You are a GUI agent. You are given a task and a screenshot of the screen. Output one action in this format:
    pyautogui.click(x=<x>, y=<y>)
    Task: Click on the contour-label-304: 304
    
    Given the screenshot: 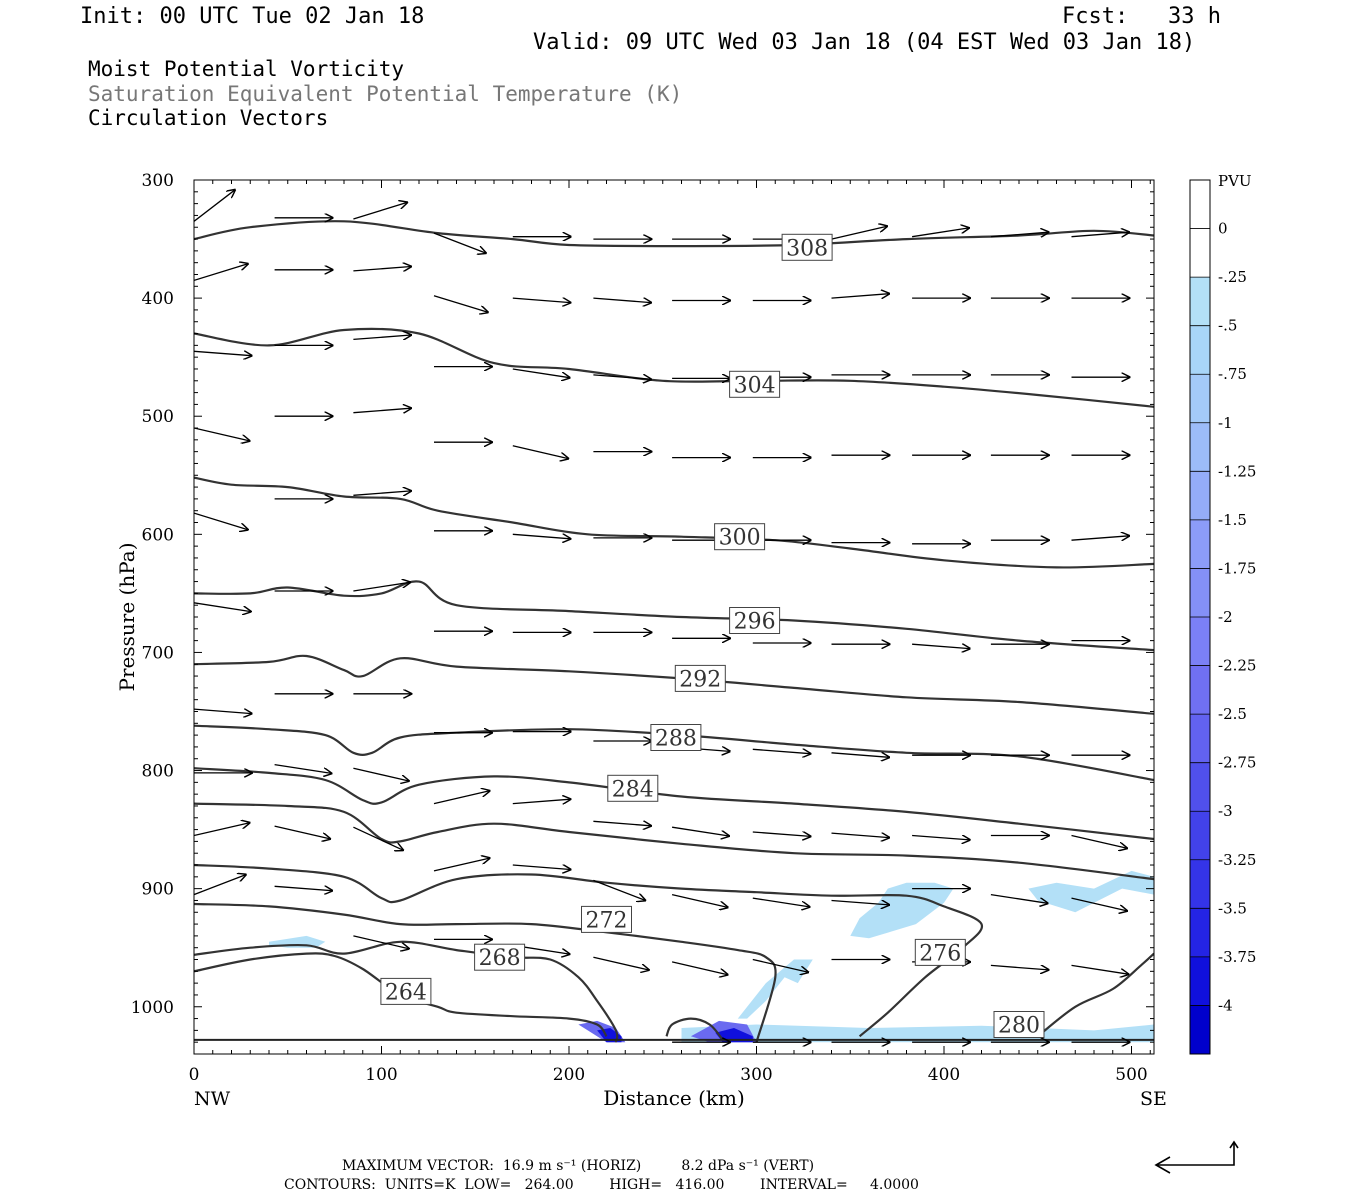 What is the action you would take?
    pyautogui.click(x=755, y=384)
    